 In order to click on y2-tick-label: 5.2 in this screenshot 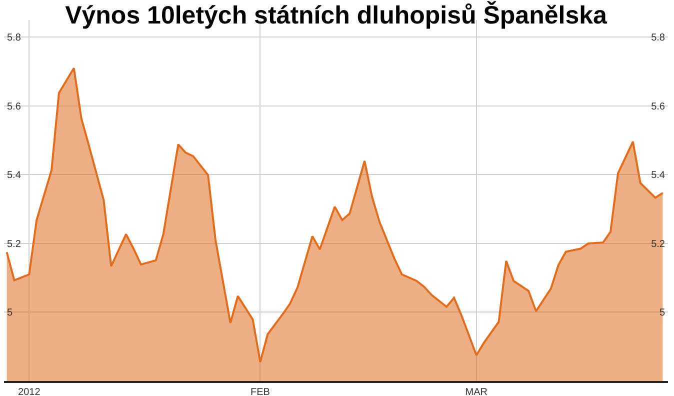, I will do `click(658, 244)`.